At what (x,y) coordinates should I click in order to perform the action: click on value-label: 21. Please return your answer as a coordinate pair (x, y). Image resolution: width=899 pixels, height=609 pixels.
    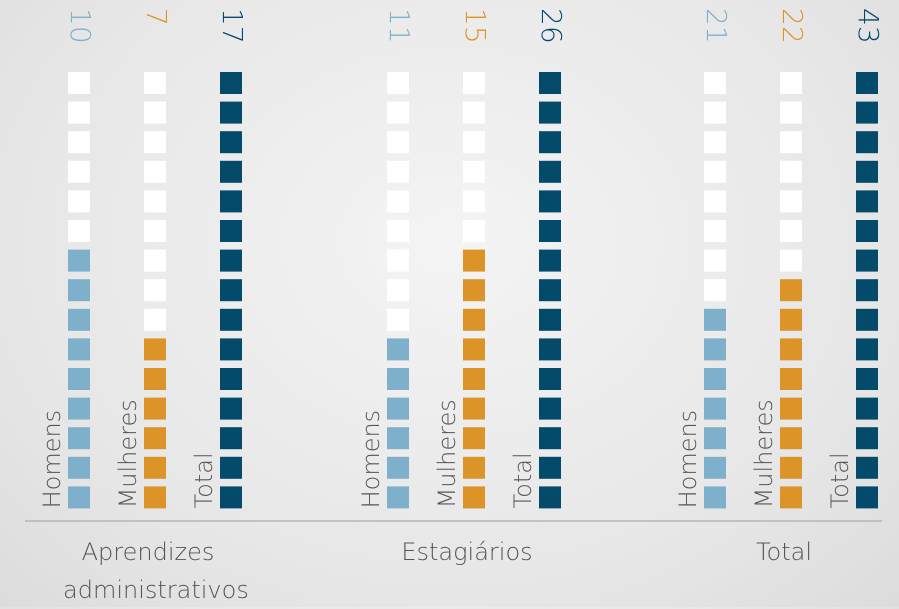
    Looking at the image, I should click on (716, 26).